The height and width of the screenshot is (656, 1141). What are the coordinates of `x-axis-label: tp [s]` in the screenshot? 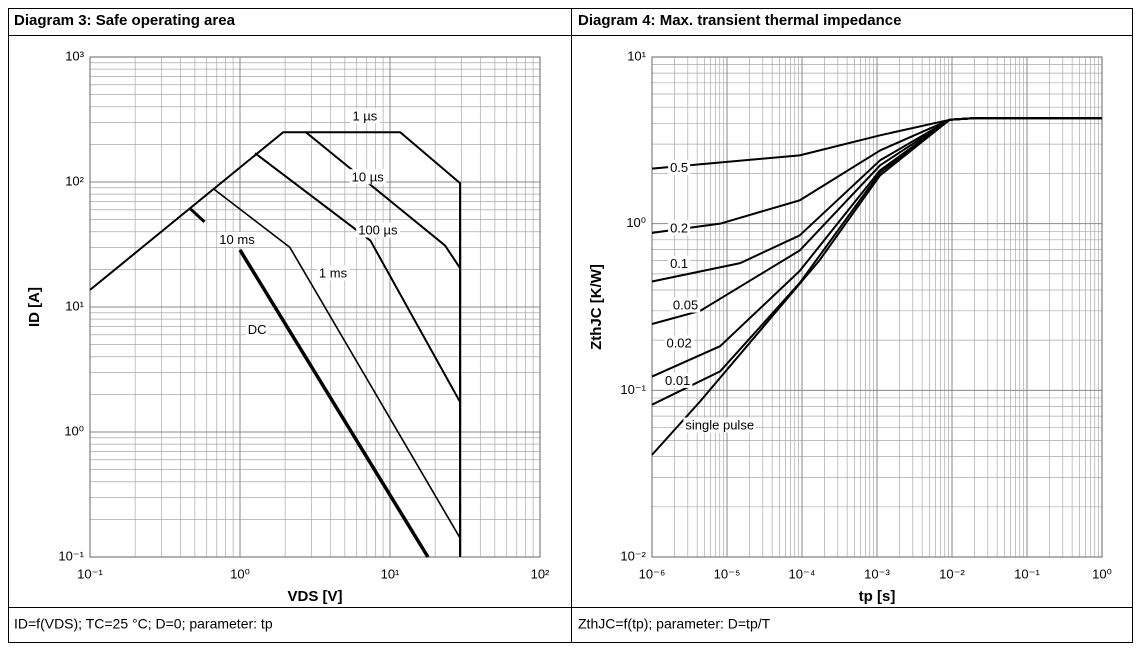 It's located at (877, 596).